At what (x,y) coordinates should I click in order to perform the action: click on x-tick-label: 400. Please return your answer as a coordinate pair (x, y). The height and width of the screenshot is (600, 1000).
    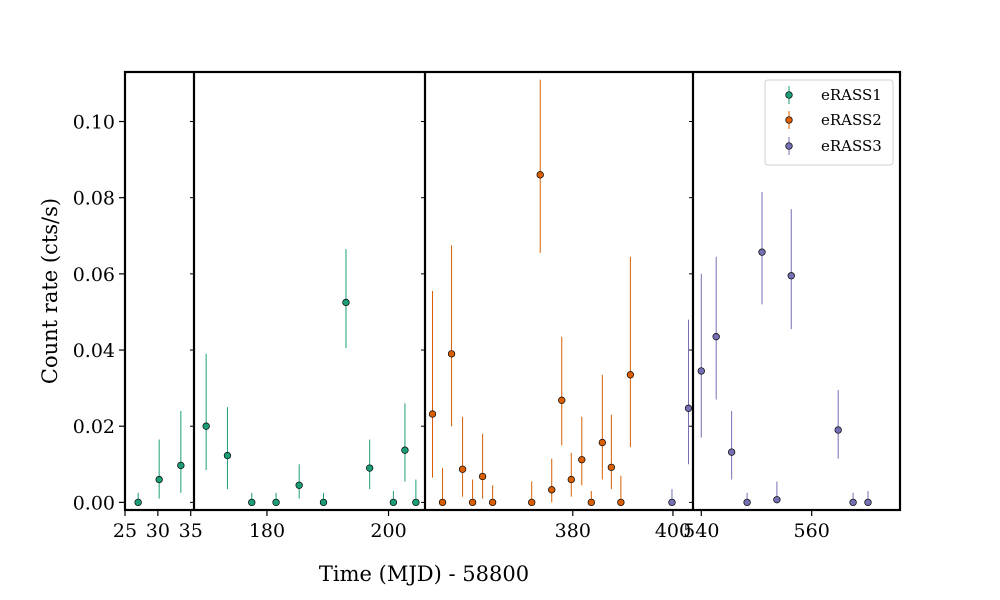
    Looking at the image, I should click on (673, 531).